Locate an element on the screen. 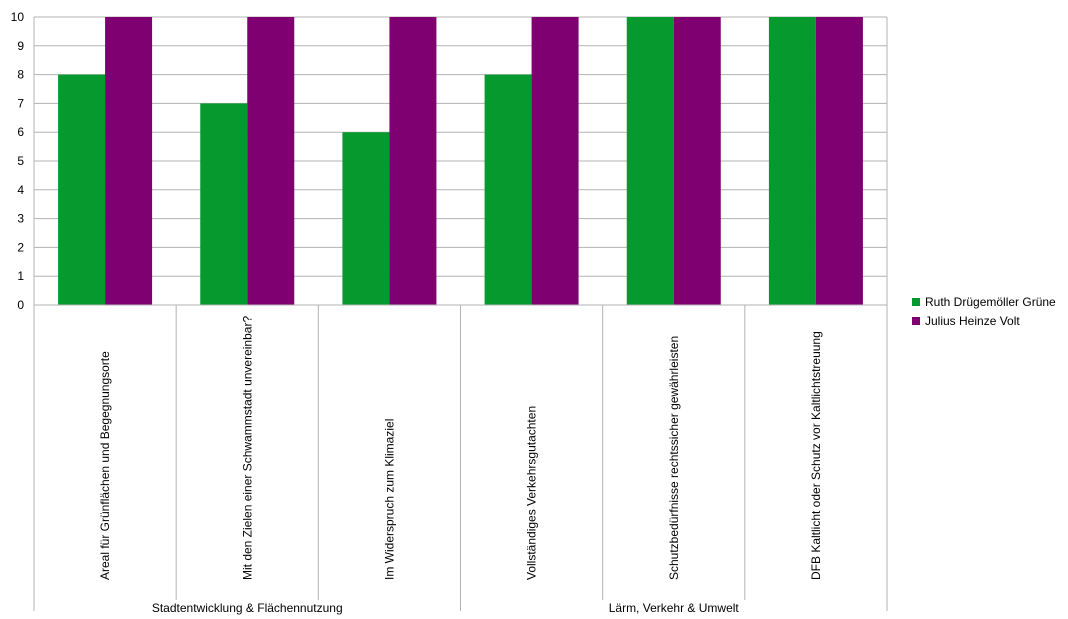 This screenshot has width=1068, height=619. y-tick-label: 1 is located at coordinates (20, 276).